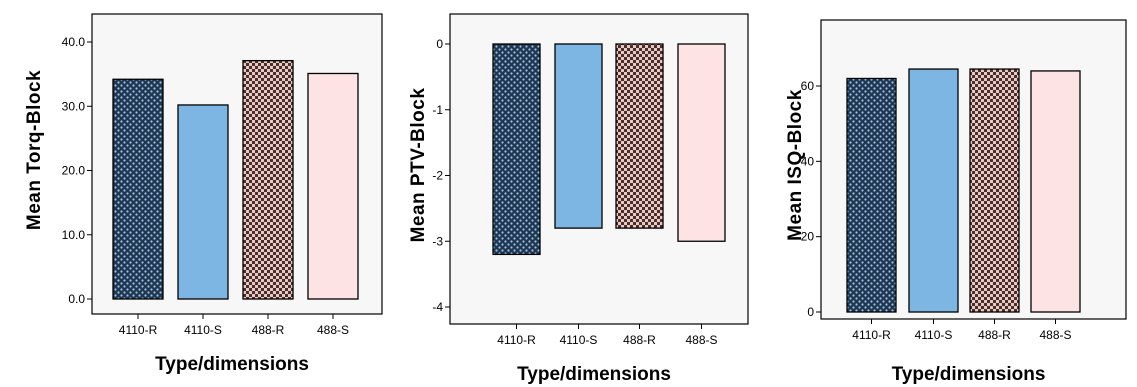 The height and width of the screenshot is (387, 1137). I want to click on y-axis-label: Mean Torq-Block, so click(34, 150).